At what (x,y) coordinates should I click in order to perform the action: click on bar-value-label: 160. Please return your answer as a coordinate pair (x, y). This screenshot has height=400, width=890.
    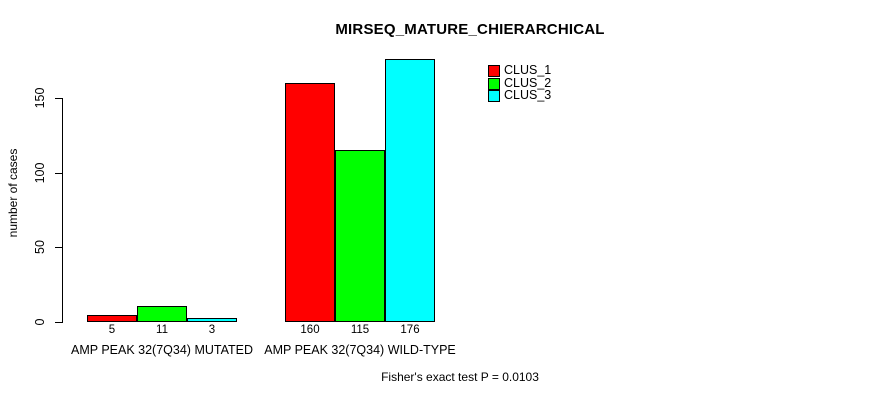
    Looking at the image, I should click on (310, 330).